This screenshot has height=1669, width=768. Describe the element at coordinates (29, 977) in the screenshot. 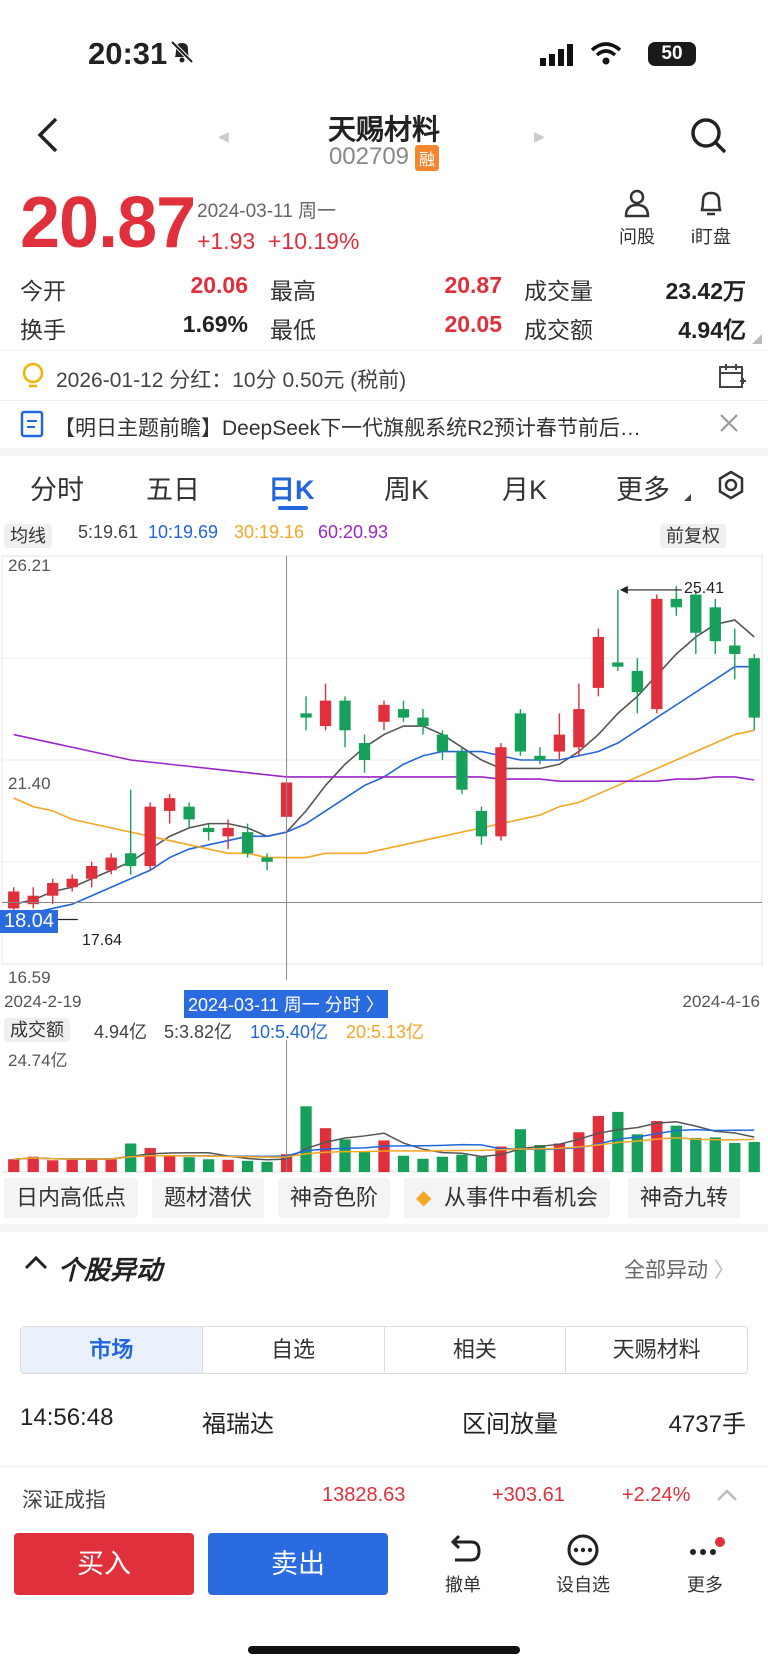

I see `y-min-label: 16.59` at that location.